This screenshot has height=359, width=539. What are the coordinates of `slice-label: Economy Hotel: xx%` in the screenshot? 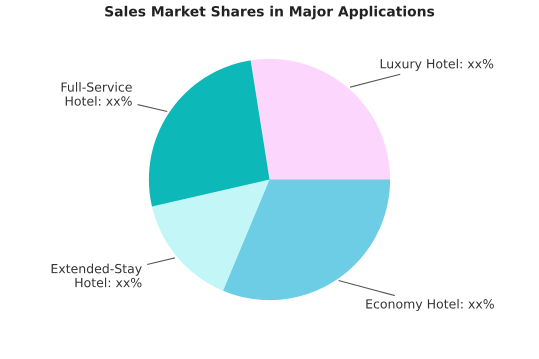 It's located at (430, 305).